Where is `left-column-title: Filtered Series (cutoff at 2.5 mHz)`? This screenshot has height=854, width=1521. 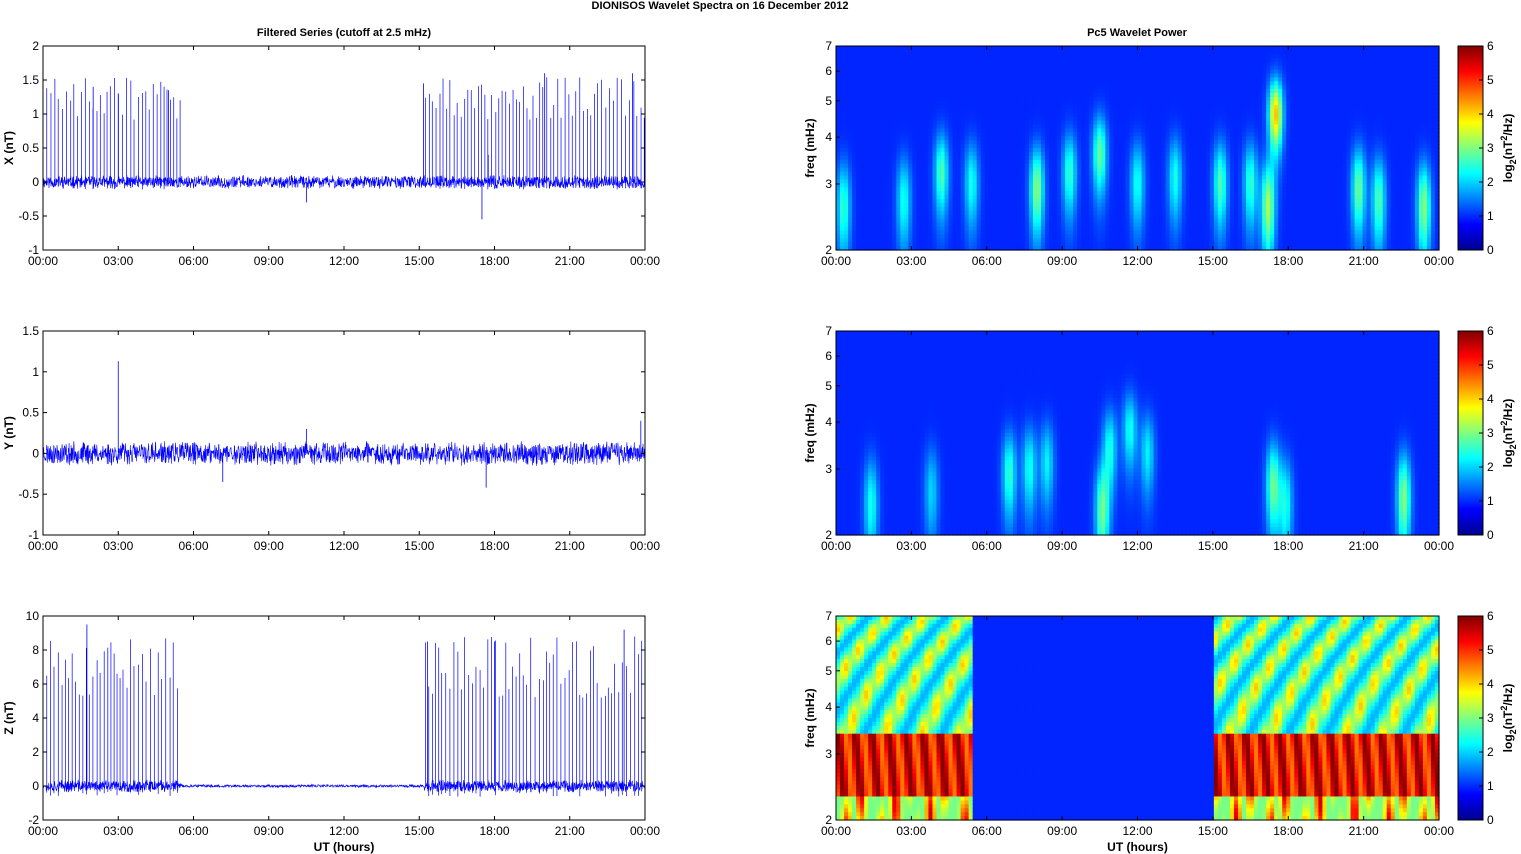
left-column-title: Filtered Series (cutoff at 2.5 mHz) is located at coordinates (344, 33).